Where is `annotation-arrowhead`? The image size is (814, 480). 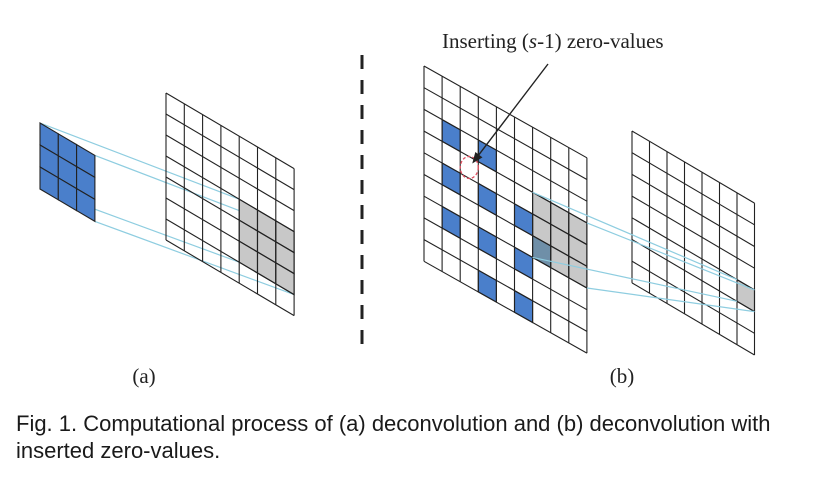
annotation-arrowhead is located at coordinates (477, 157).